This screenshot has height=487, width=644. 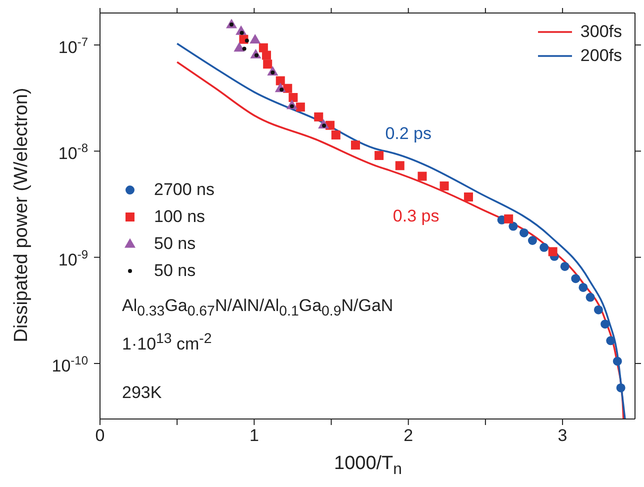 I want to click on annotation: 293K, so click(x=142, y=393).